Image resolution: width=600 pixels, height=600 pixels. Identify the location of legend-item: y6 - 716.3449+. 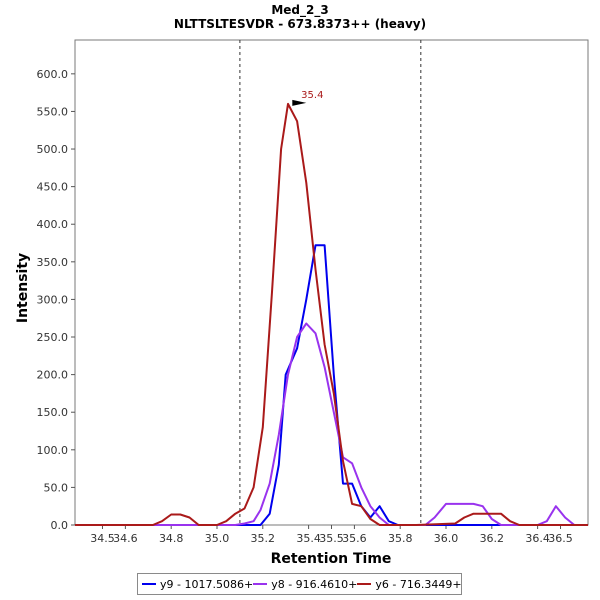
(409, 584).